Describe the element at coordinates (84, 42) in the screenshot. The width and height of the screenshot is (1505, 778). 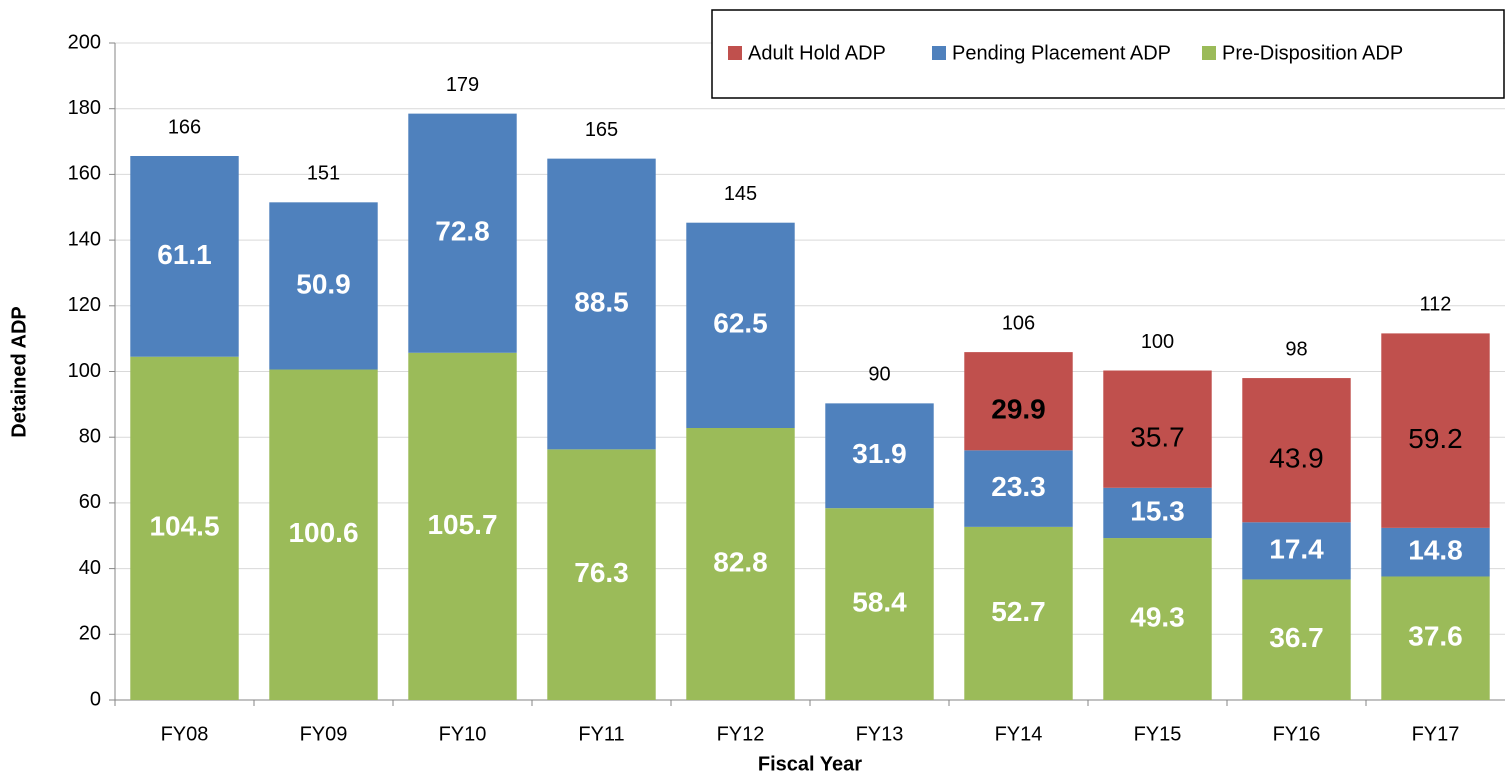
I see `y-tick-label: 200` at that location.